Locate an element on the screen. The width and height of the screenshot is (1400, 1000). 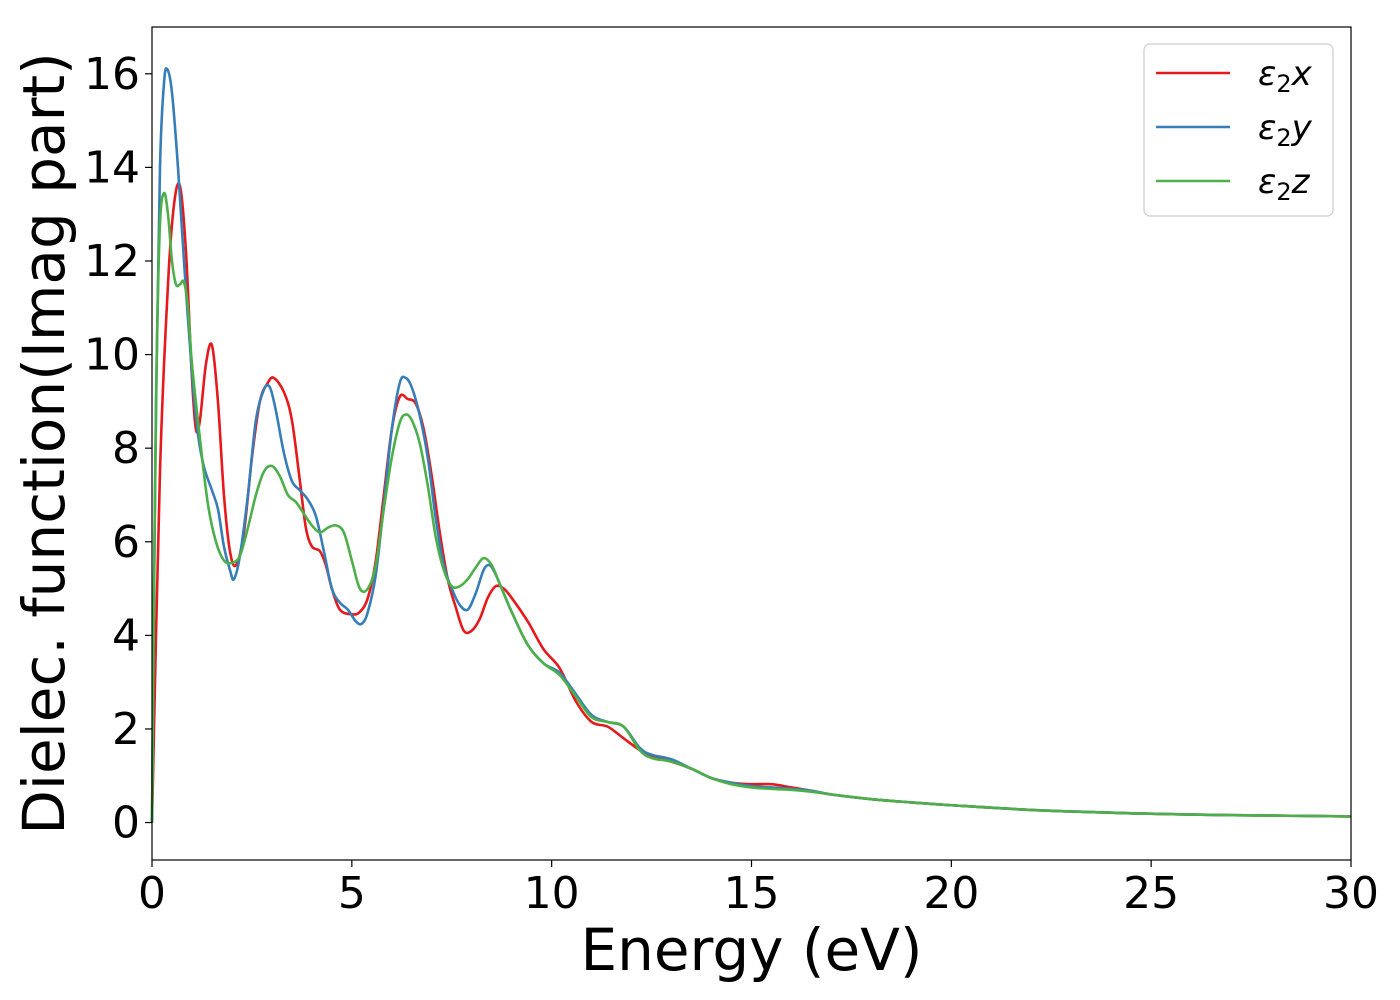
y-tick-label: 0 is located at coordinates (126, 823).